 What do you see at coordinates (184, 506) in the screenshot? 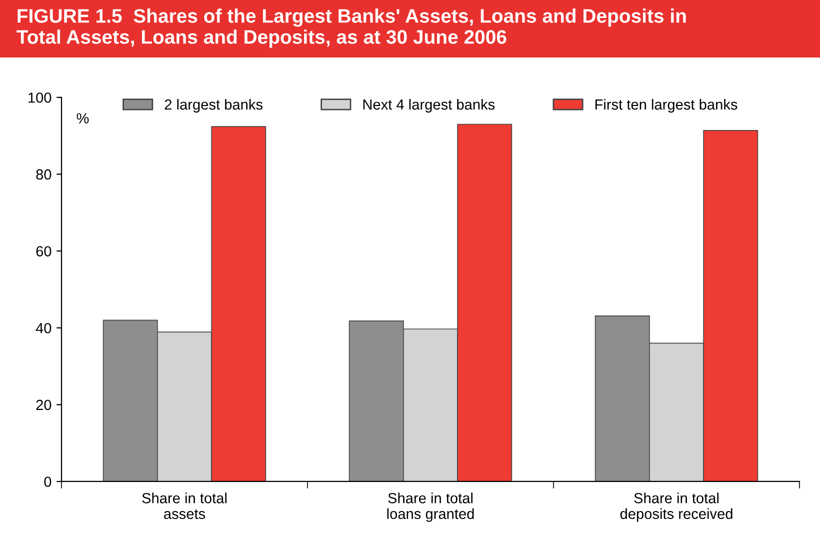
I see `x-tick-label: Share in total assets` at bounding box center [184, 506].